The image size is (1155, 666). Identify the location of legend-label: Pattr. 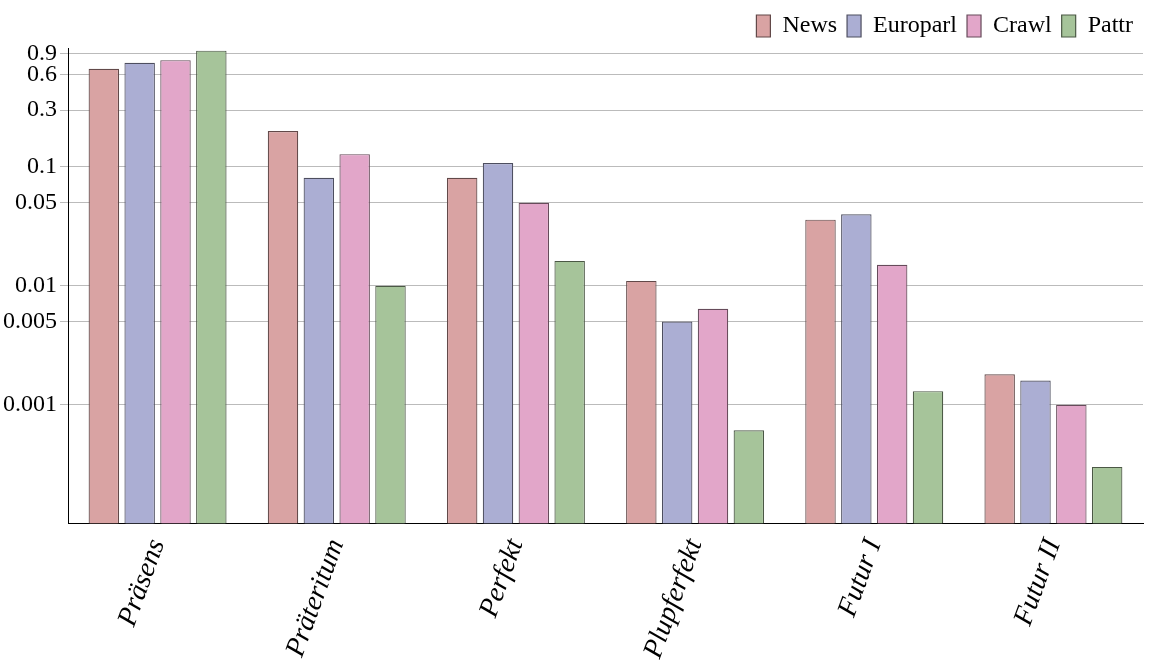
(1110, 24).